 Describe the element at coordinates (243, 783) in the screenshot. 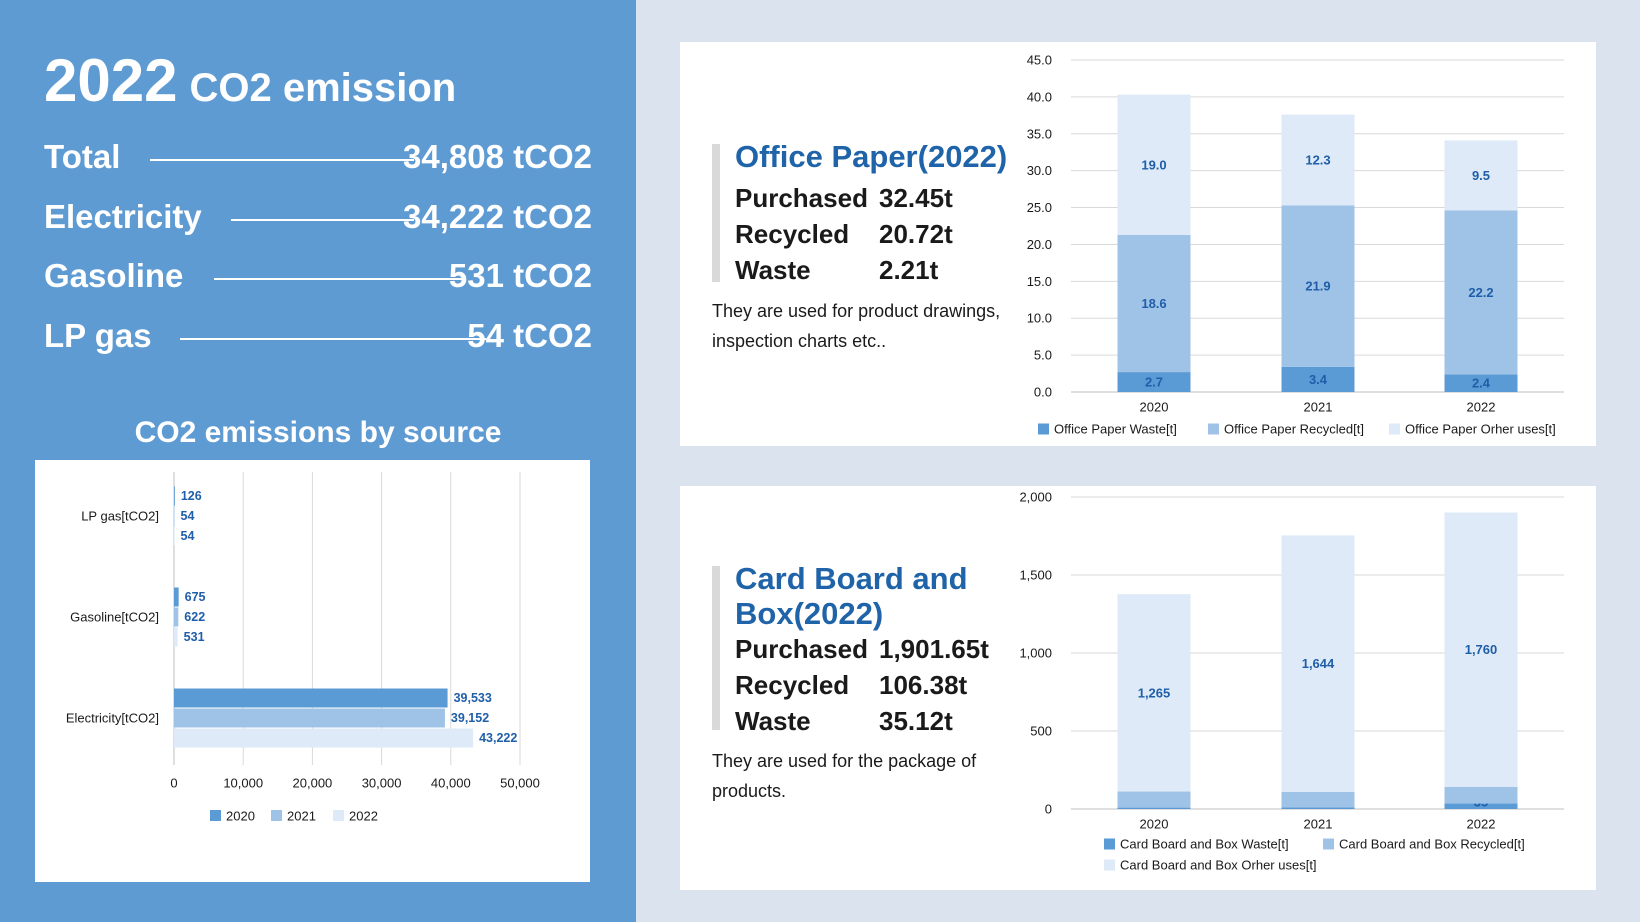

I see `x-tick-label: 10,000` at that location.